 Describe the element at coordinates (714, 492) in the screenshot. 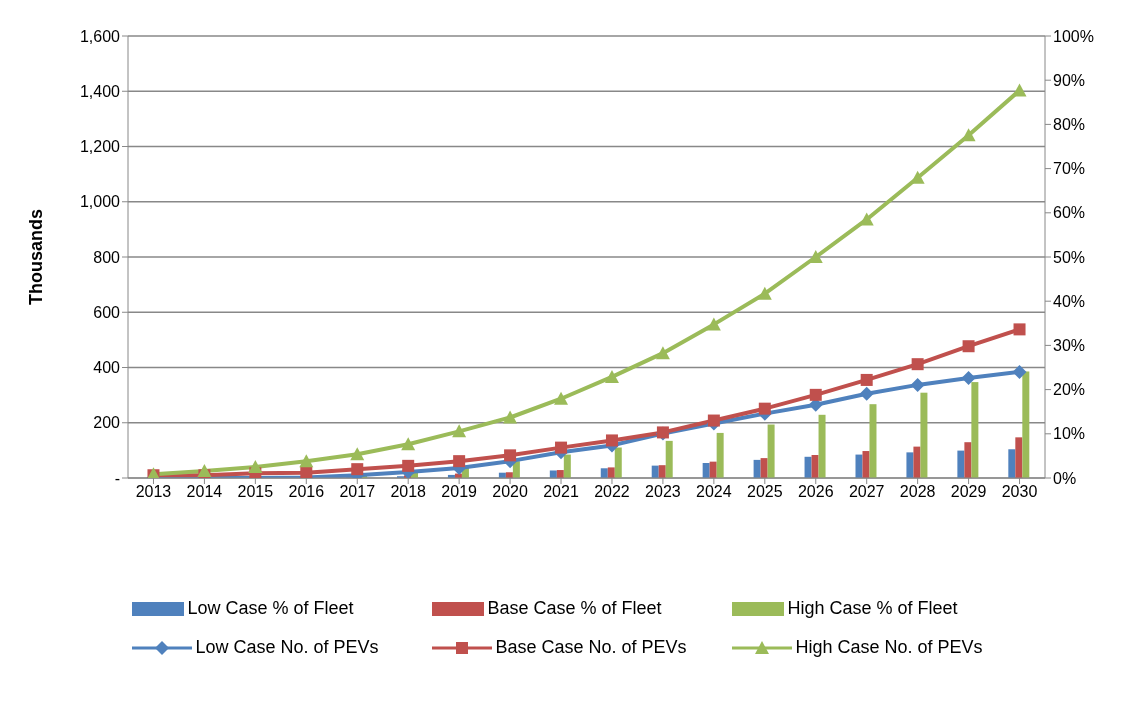

I see `x-tick-label: 2024` at that location.